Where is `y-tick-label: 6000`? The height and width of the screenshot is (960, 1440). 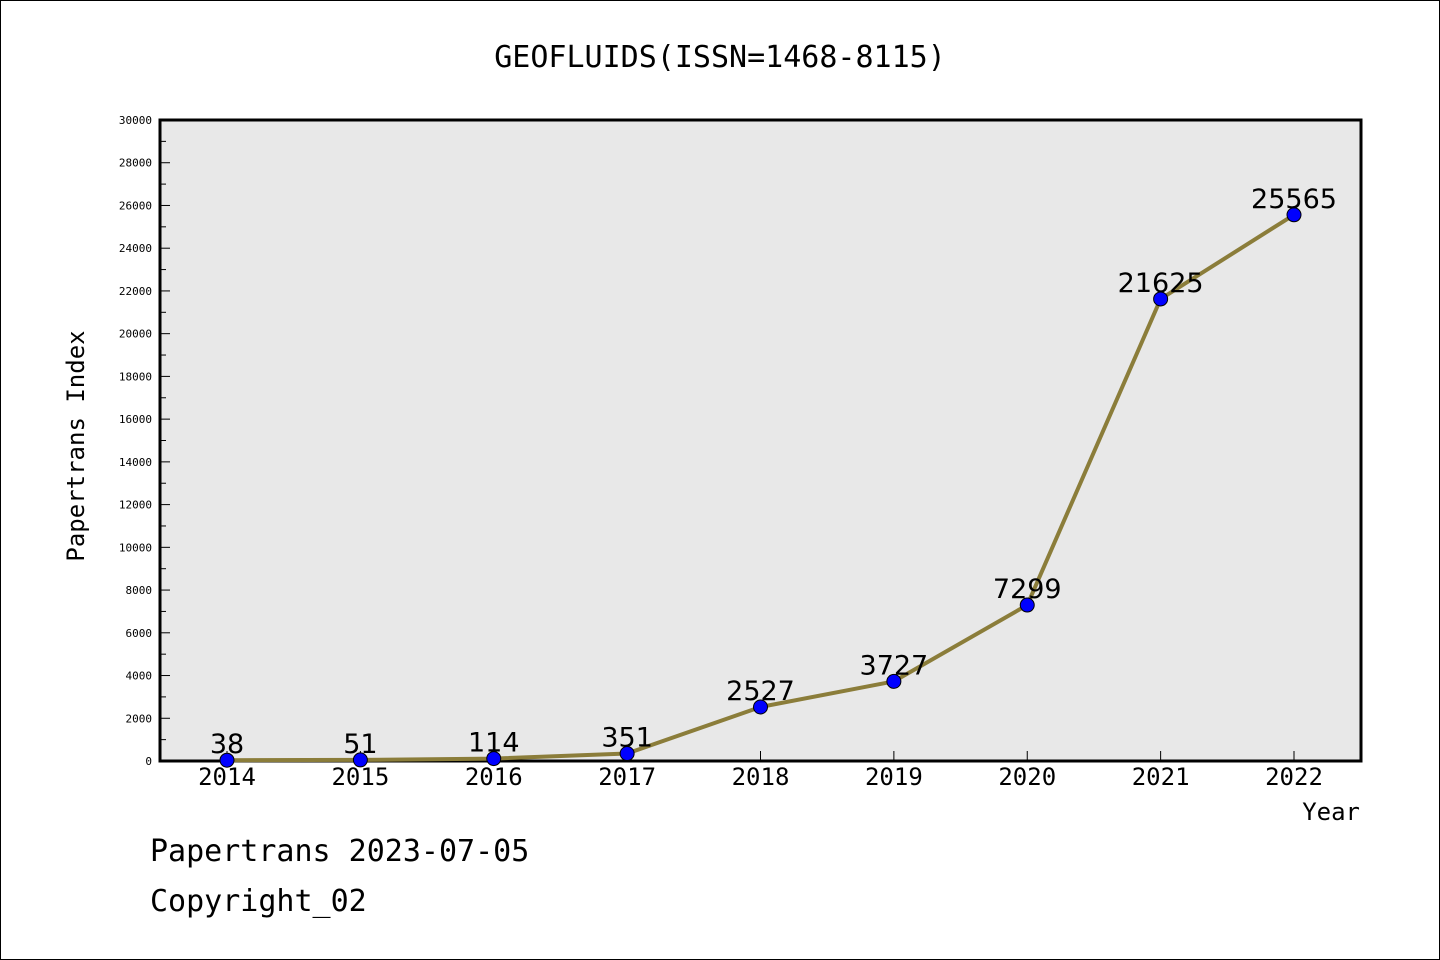 y-tick-label: 6000 is located at coordinates (139, 633).